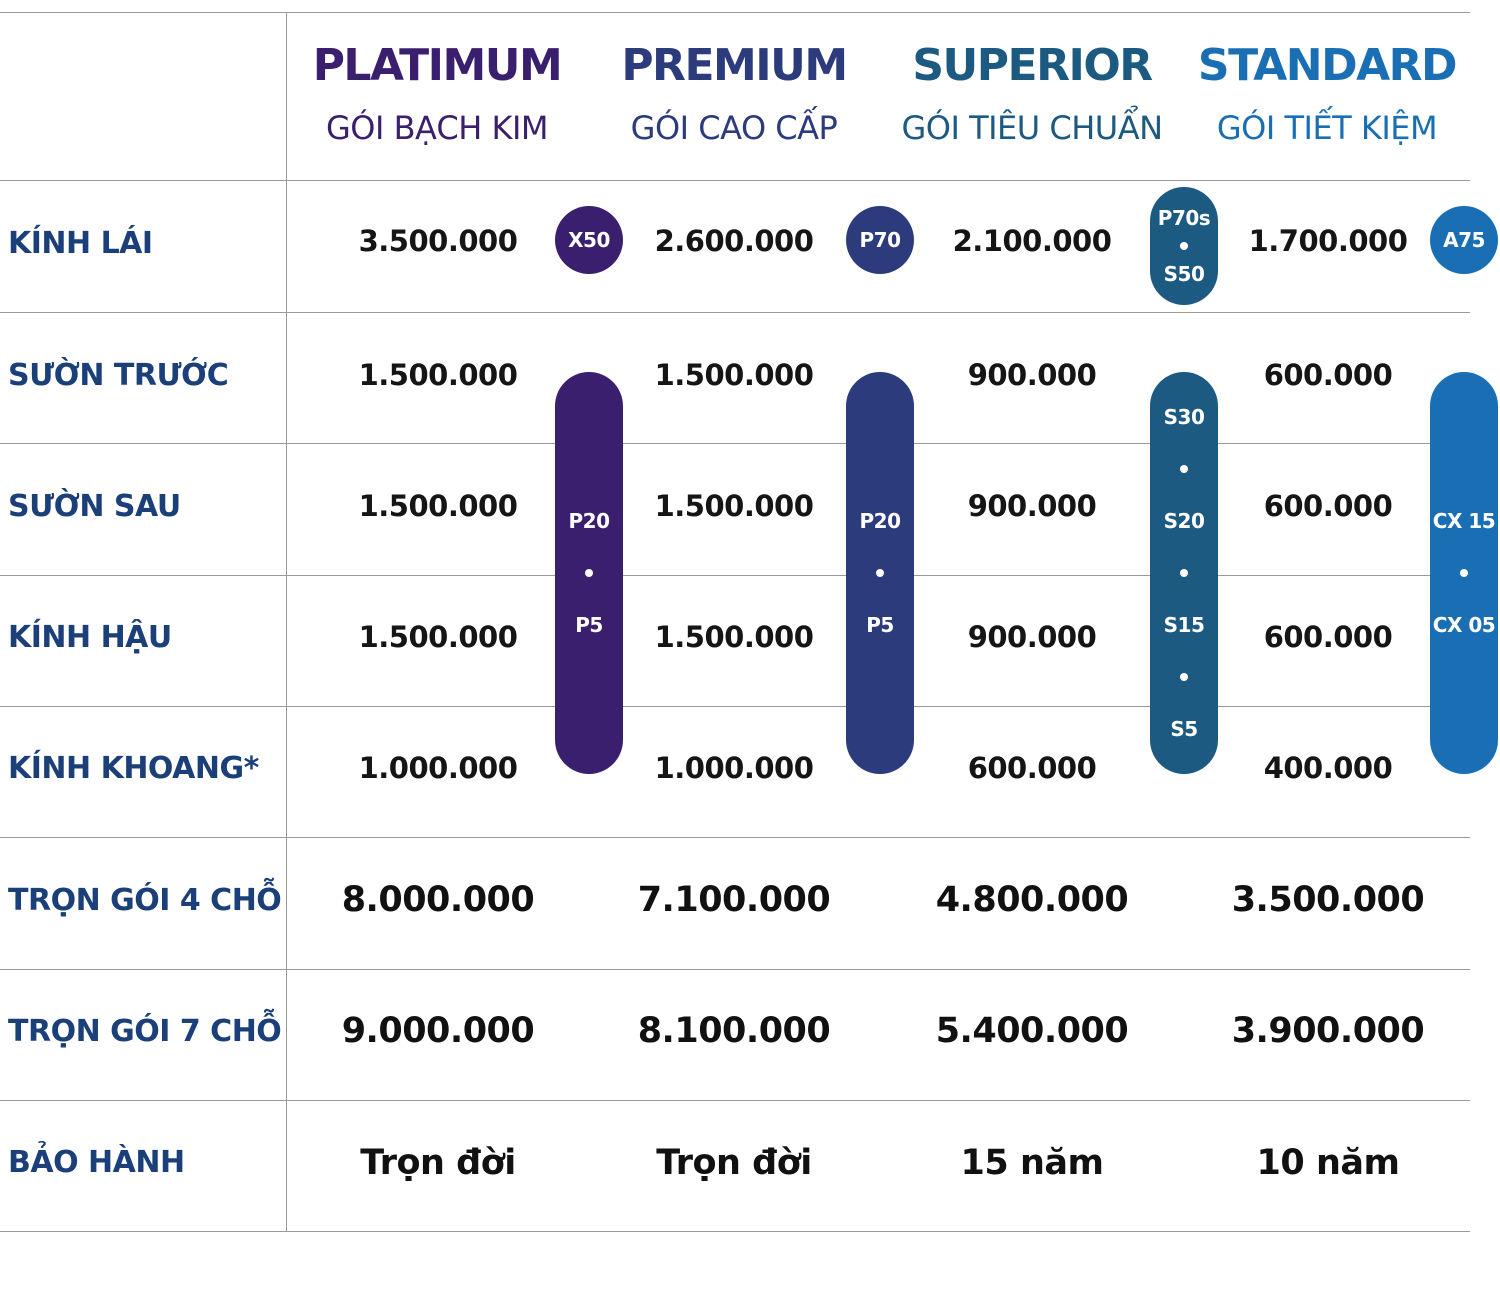  Describe the element at coordinates (1328, 1031) in the screenshot. I see `total-price-cell: 3.900.000` at that location.